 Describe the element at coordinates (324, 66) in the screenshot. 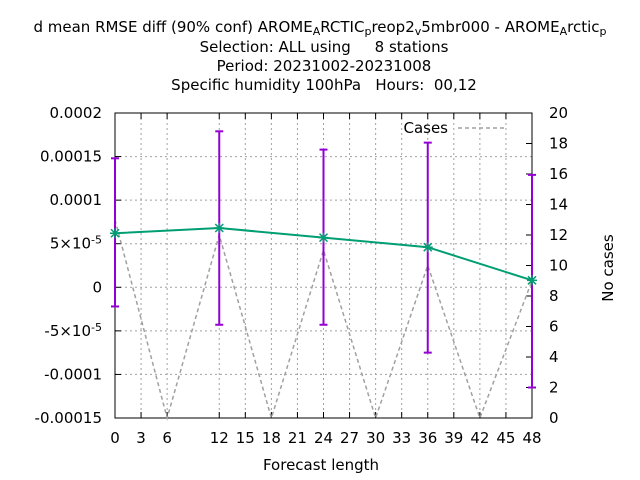

I see `title-line-3: Period: 20231002-20231008` at that location.